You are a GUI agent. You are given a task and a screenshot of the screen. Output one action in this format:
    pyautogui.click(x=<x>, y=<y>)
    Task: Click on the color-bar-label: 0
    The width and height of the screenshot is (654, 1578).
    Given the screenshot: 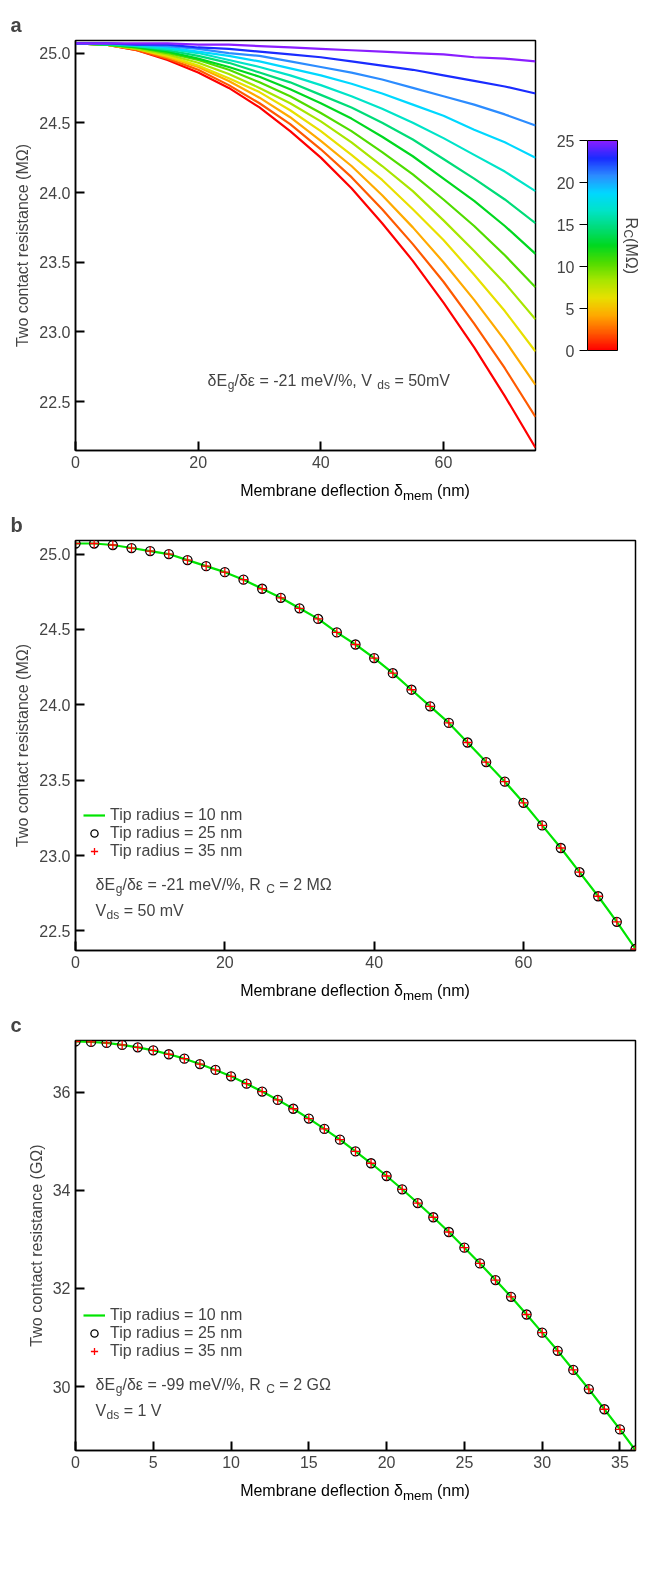 What is the action you would take?
    pyautogui.click(x=570, y=351)
    